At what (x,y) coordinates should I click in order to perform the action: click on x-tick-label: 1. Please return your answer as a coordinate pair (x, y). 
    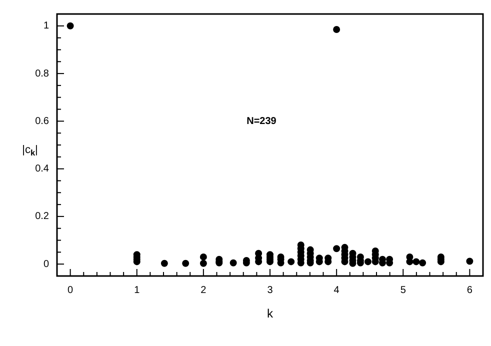
    Looking at the image, I should click on (137, 290).